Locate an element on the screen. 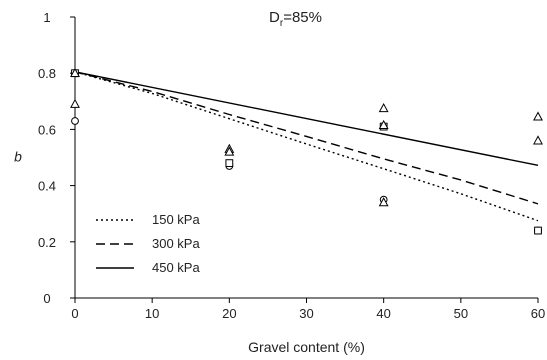 The height and width of the screenshot is (360, 547). legend-label: 300 kPa is located at coordinates (176, 243).